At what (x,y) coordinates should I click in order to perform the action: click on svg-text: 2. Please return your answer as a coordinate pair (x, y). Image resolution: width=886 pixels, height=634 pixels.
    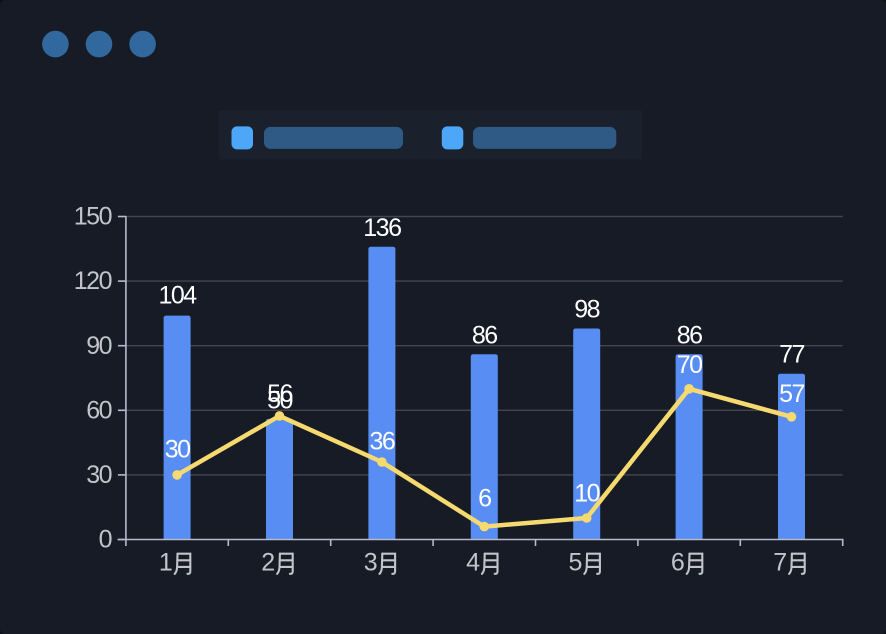
    Looking at the image, I should click on (267, 563).